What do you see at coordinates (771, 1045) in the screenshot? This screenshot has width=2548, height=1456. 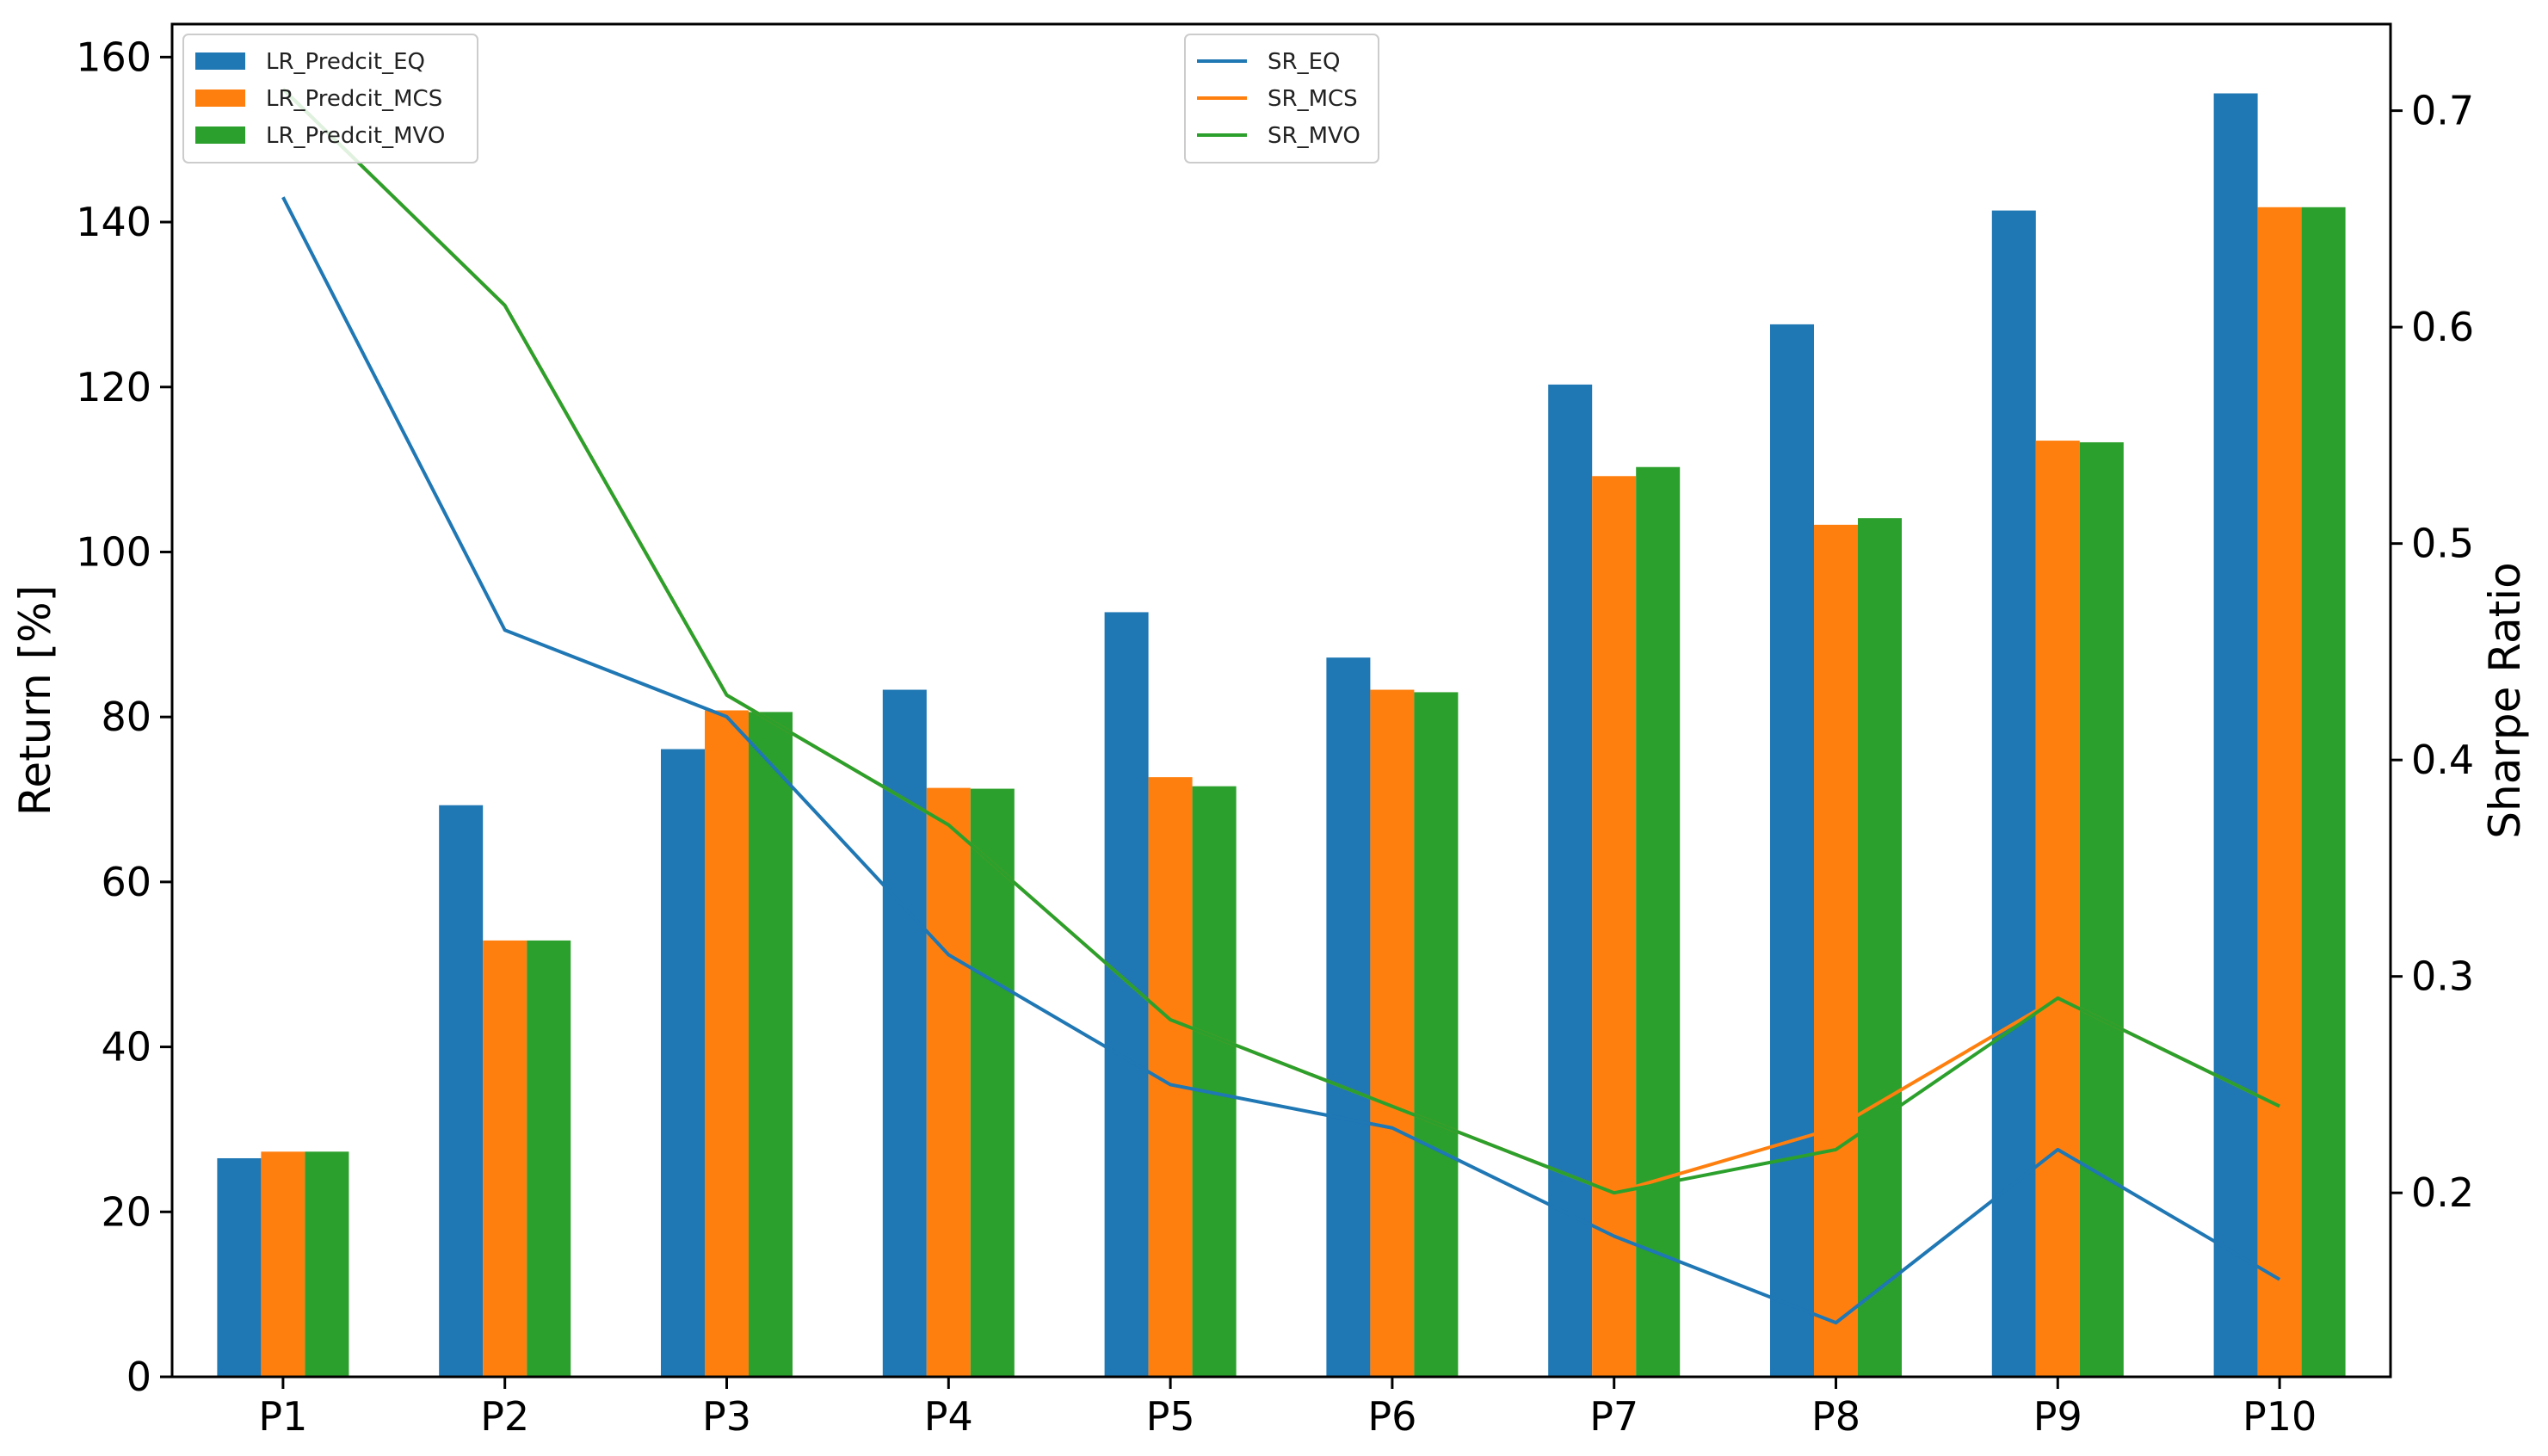 I see `bar-LR_Predcit_MVO-P3` at bounding box center [771, 1045].